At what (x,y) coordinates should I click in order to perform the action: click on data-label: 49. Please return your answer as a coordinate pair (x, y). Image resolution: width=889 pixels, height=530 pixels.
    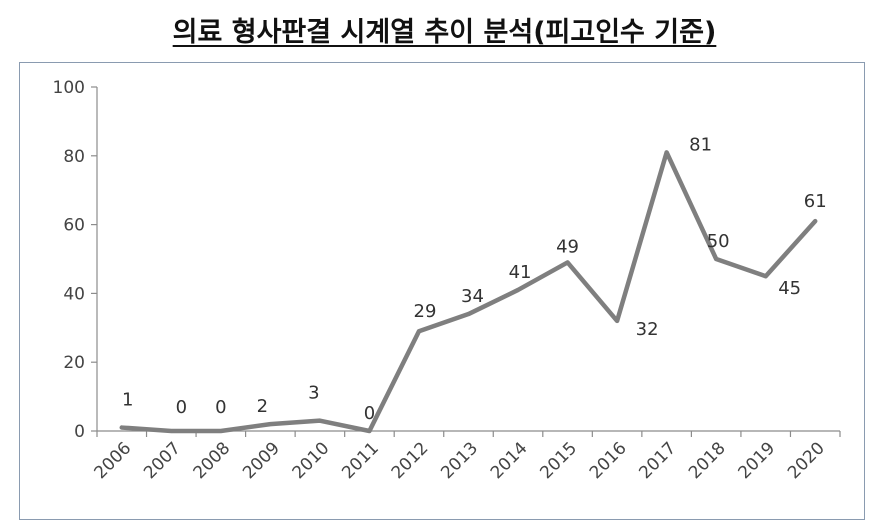
    Looking at the image, I should click on (567, 246).